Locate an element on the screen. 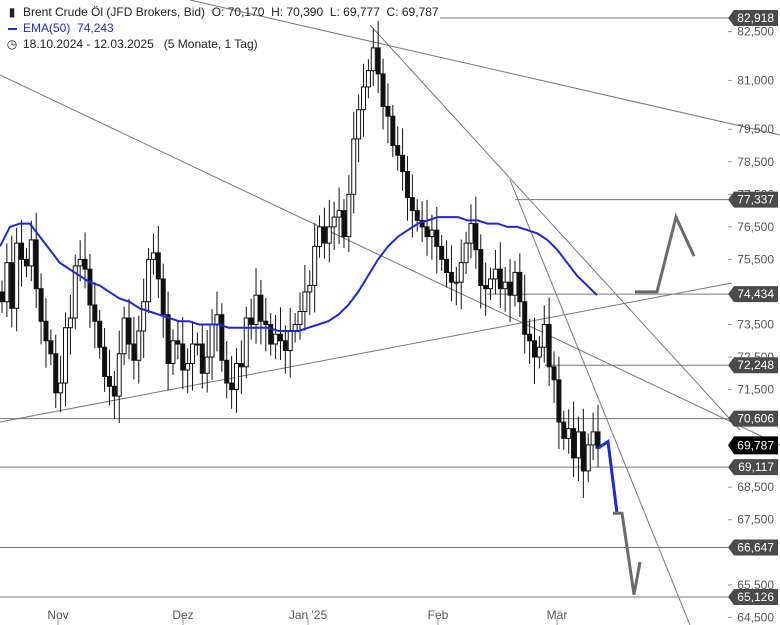 This screenshot has width=780, height=625. time-tick-label: Nov is located at coordinates (57, 615).